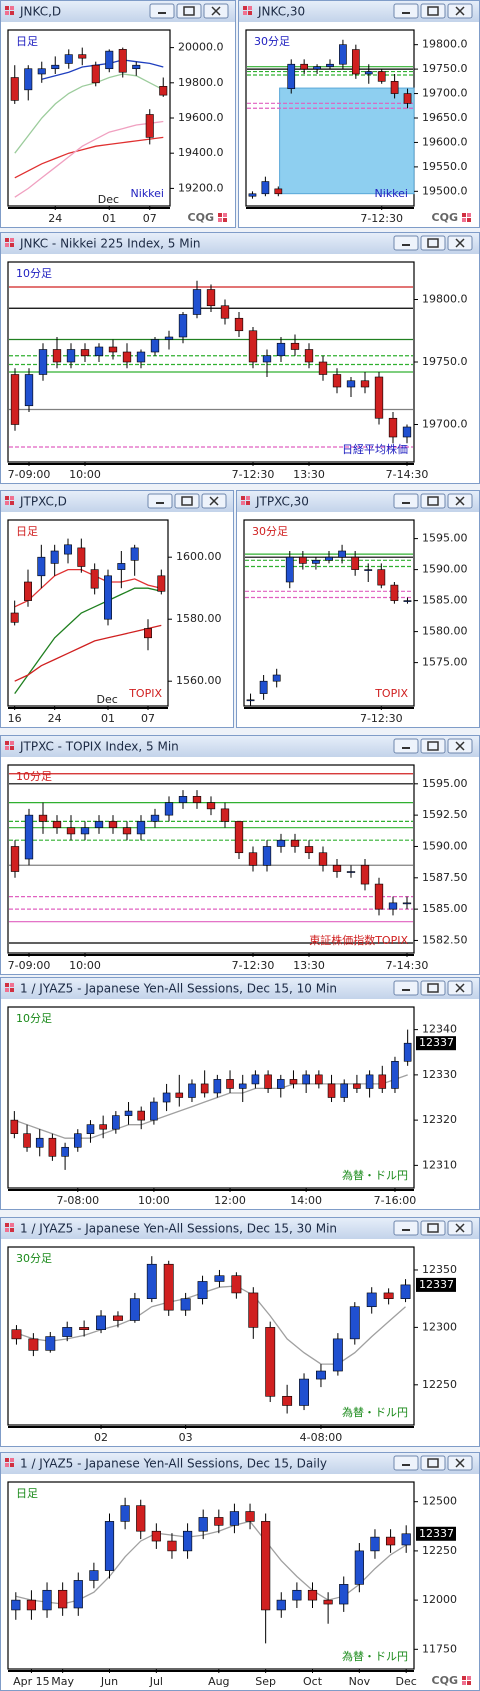 This screenshot has height=1691, width=480. What do you see at coordinates (201, 187) in the screenshot?
I see `y-tick-label: 19200.0` at bounding box center [201, 187].